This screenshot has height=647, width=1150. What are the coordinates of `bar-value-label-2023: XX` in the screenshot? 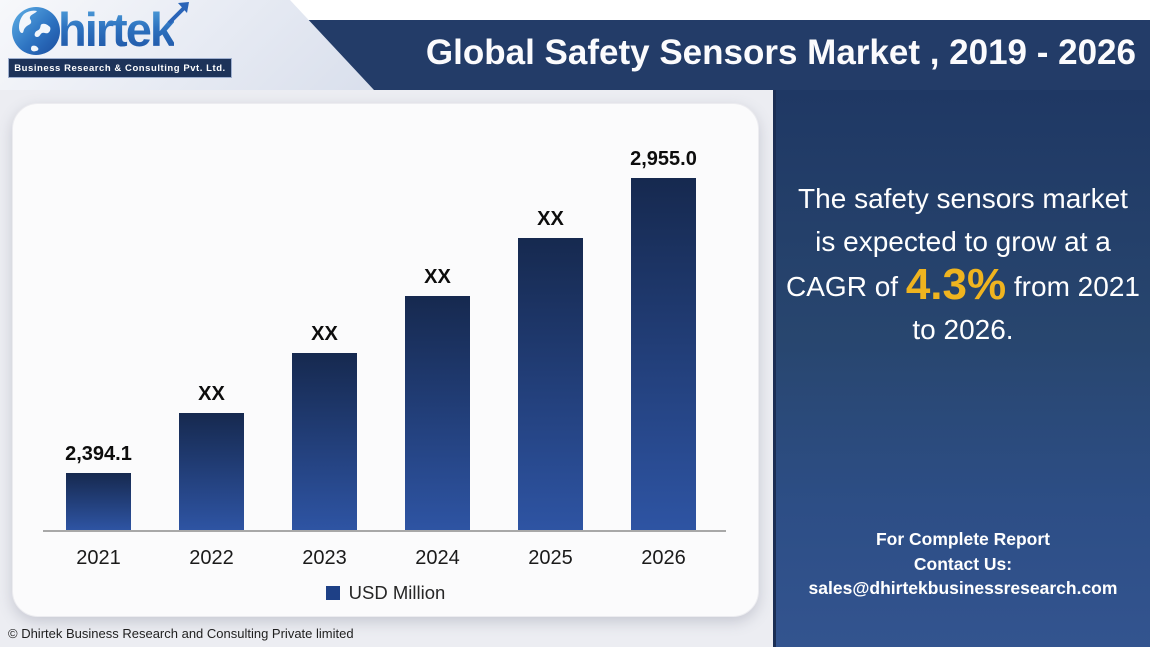 It's located at (324, 334).